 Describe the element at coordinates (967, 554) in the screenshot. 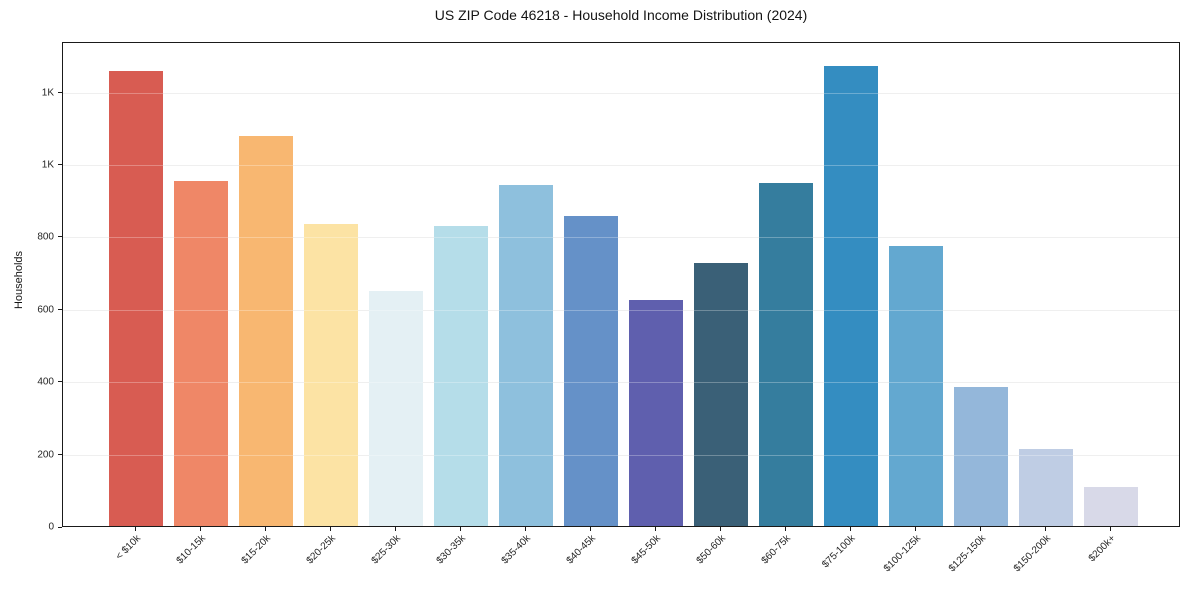

I see `x-tick-label: $125-150k` at that location.